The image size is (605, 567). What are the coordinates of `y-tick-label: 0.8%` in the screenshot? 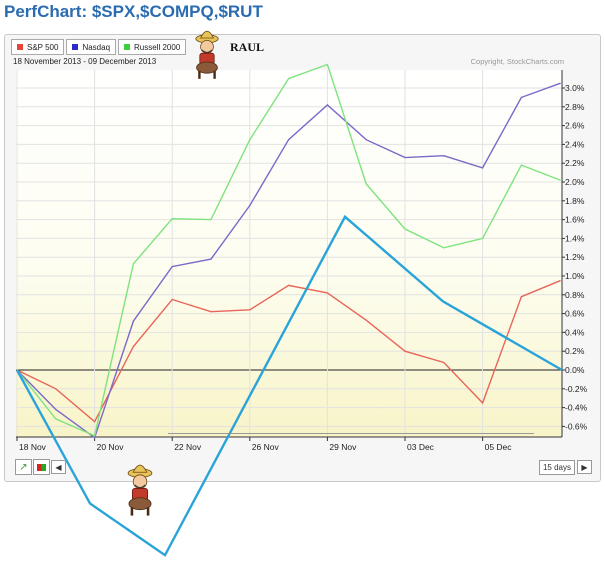 It's located at (575, 295).